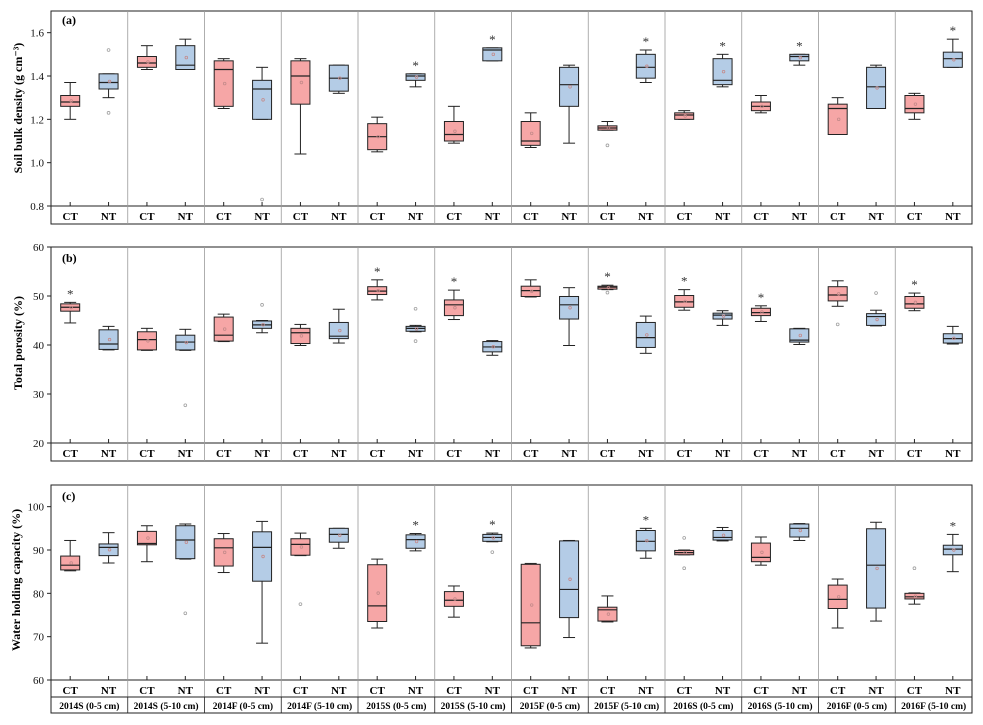  What do you see at coordinates (37, 120) in the screenshot?
I see `y-tick-label: 1.2` at bounding box center [37, 120].